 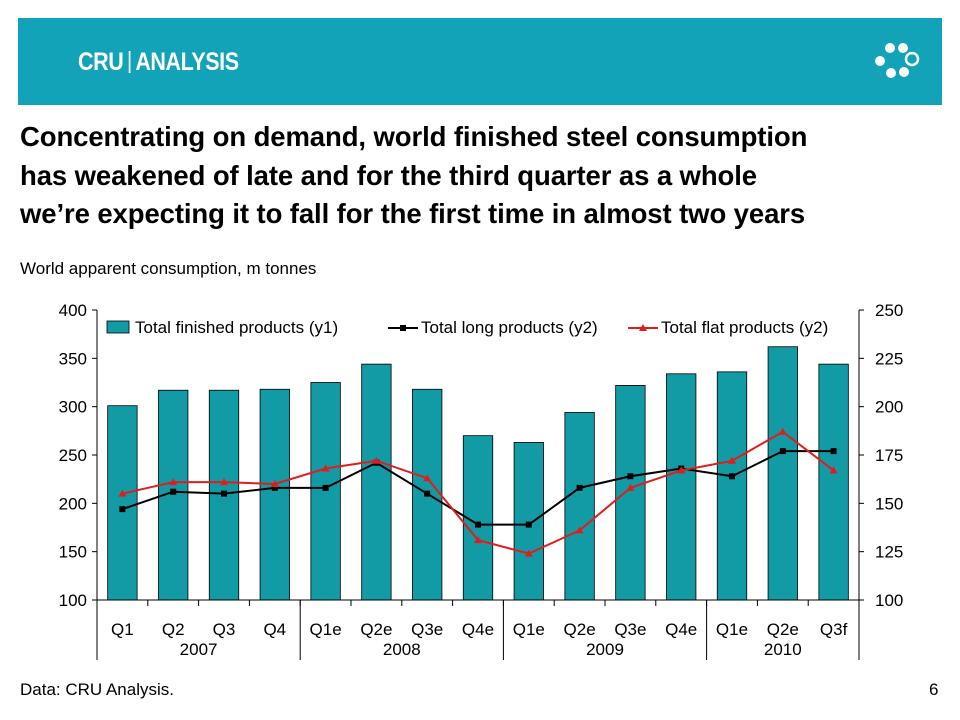 I want to click on x-tick-label: Q2, so click(x=173, y=629).